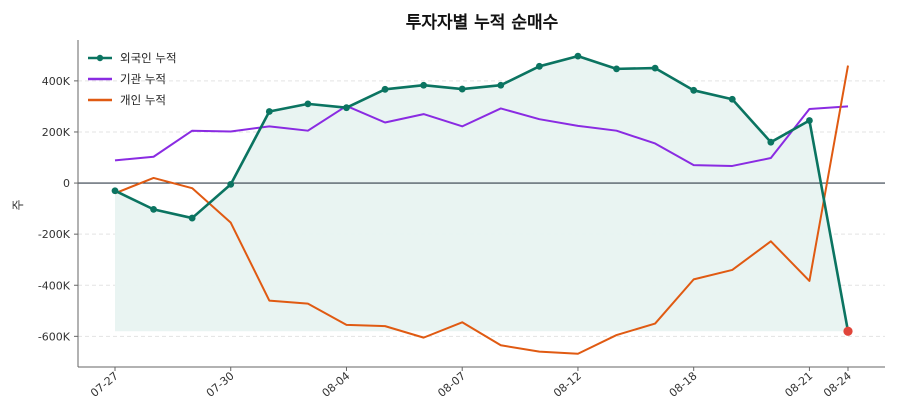 This screenshot has width=900, height=420. I want to click on x-tick-label-7: 08-24, so click(837, 384).